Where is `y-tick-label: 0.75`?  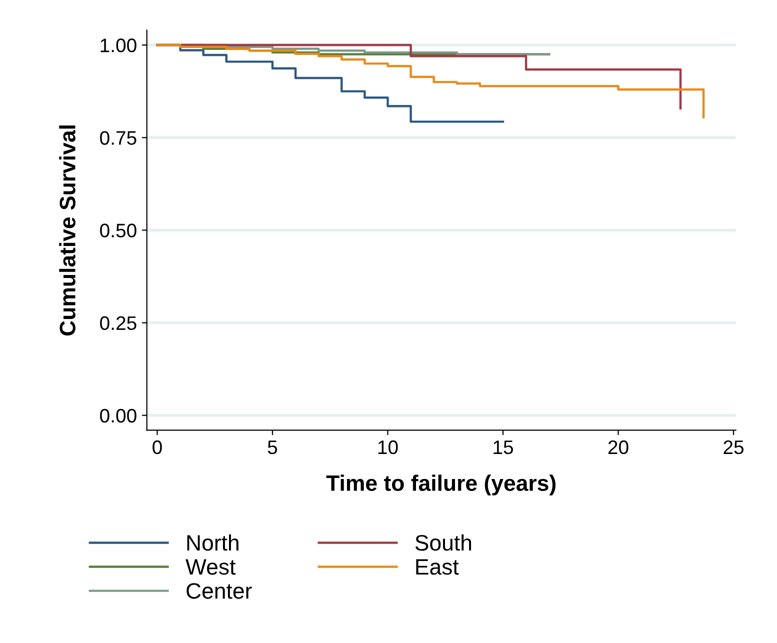
y-tick-label: 0.75 is located at coordinates (118, 138).